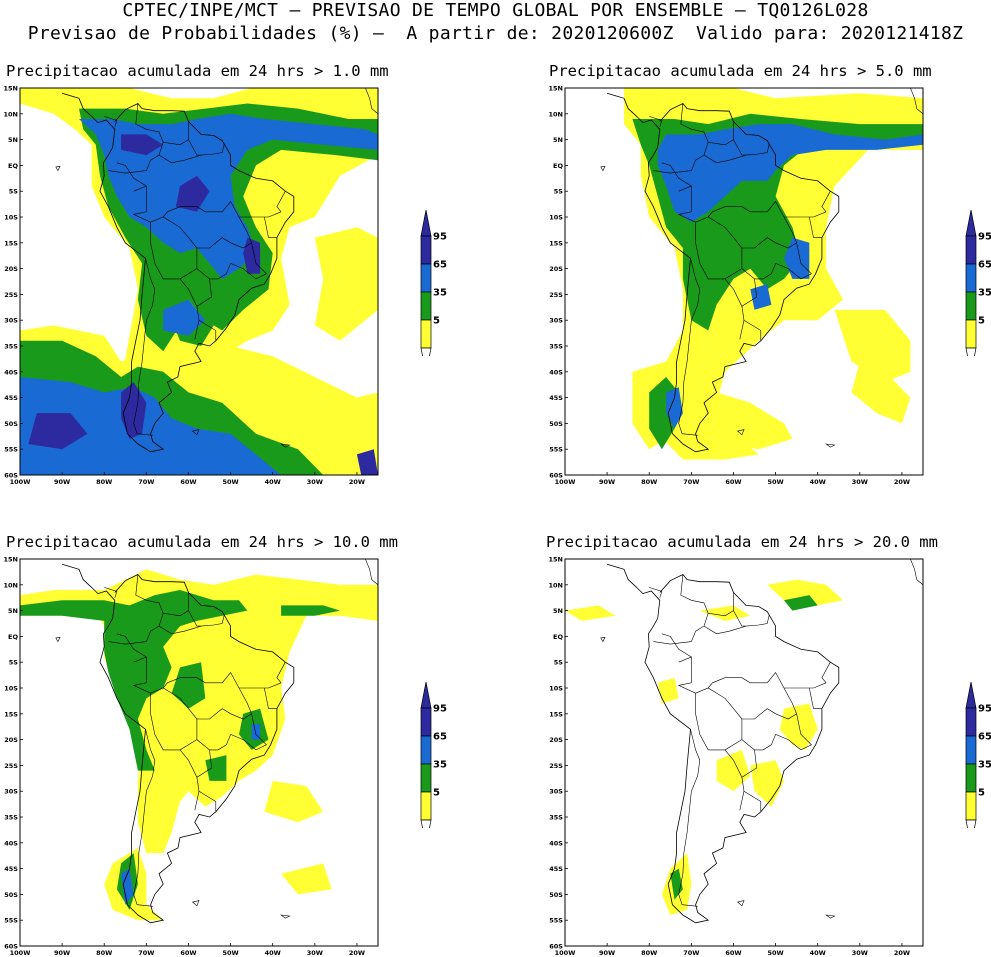 The width and height of the screenshot is (991, 957). What do you see at coordinates (984, 237) in the screenshot?
I see `legend-label: 95` at bounding box center [984, 237].